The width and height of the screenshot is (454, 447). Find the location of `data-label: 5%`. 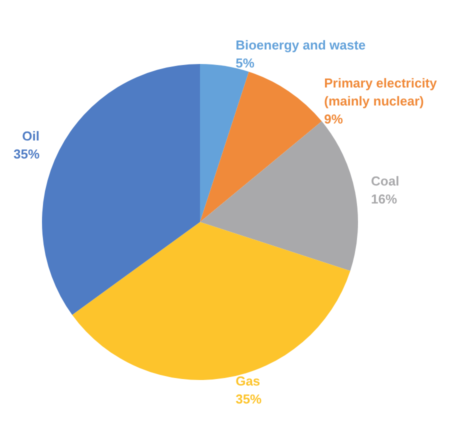

data-label: 5% is located at coordinates (245, 63).